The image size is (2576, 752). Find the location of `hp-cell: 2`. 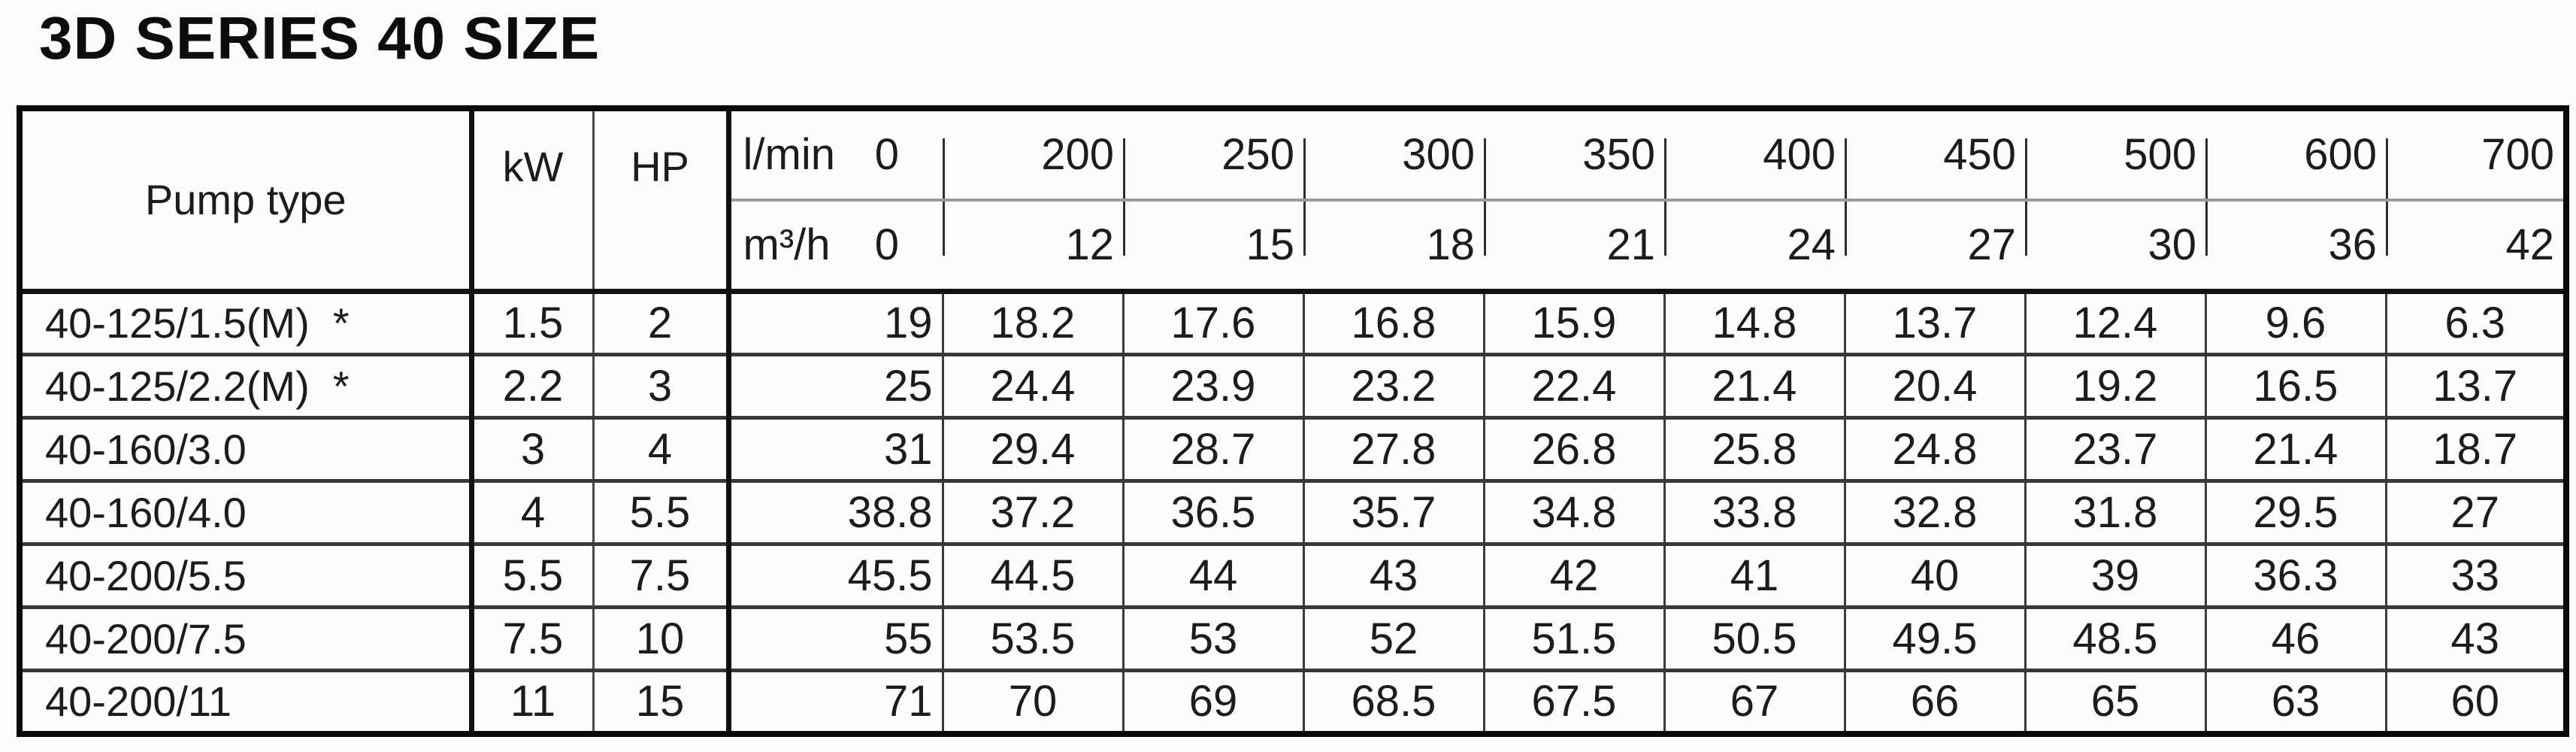

hp-cell: 2 is located at coordinates (662, 322).